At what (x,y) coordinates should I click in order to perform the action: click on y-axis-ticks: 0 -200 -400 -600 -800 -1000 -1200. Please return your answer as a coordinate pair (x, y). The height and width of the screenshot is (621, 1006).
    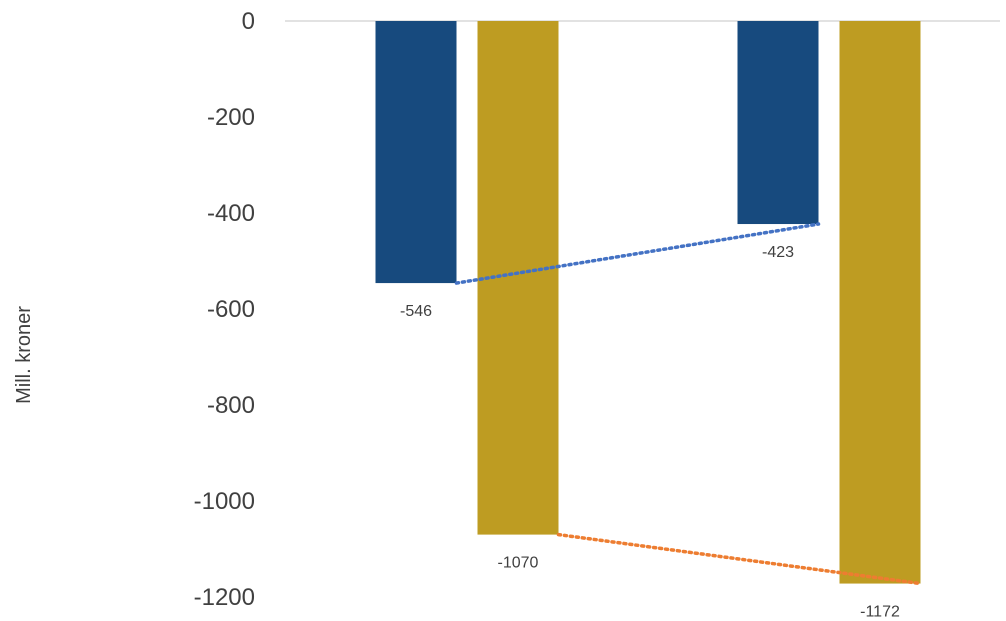
    Looking at the image, I should click on (224, 309).